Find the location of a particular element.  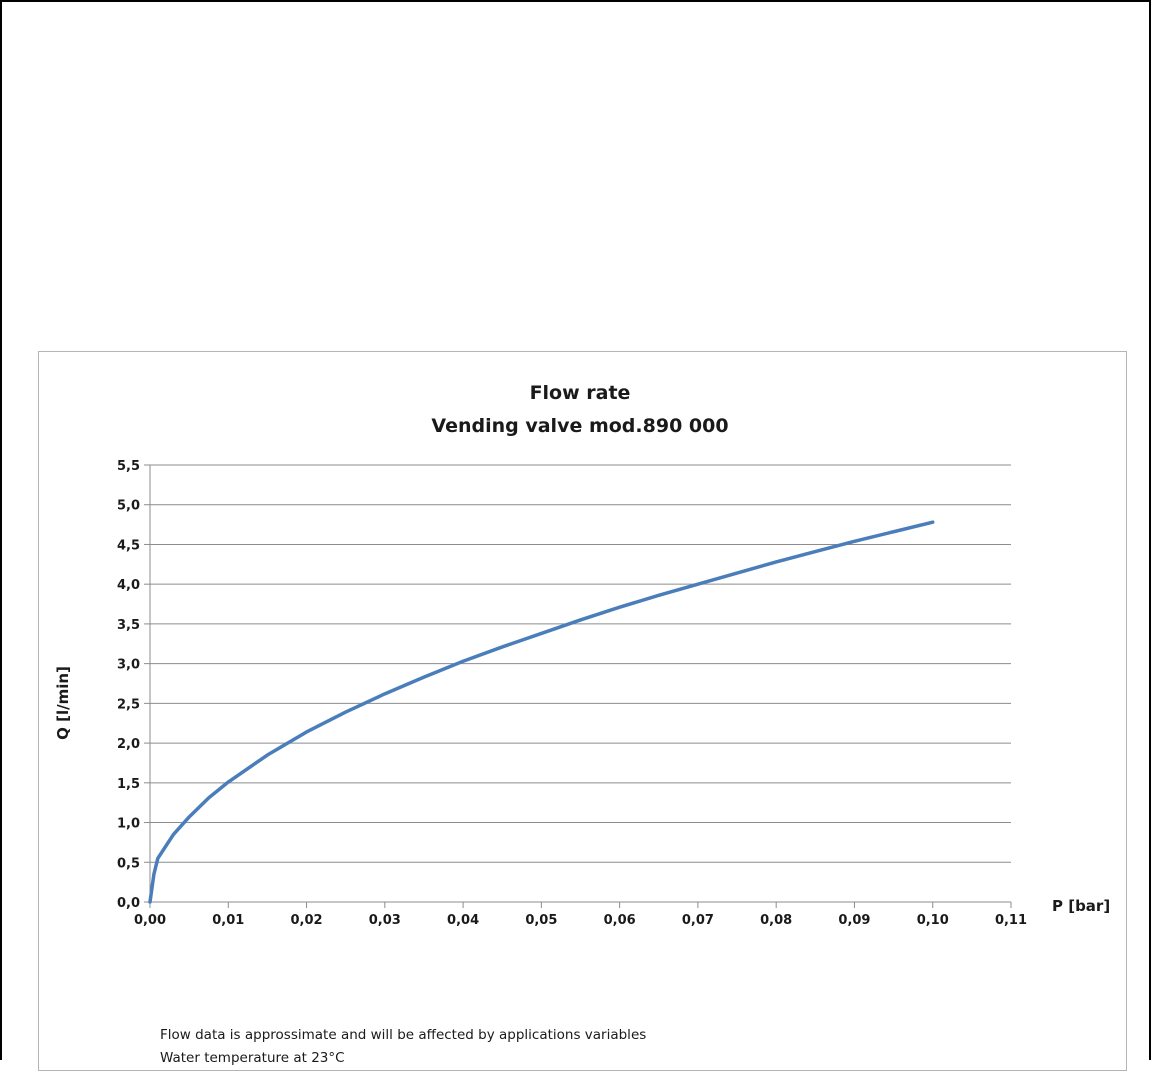

x-tick-label: 0,05 is located at coordinates (541, 920).